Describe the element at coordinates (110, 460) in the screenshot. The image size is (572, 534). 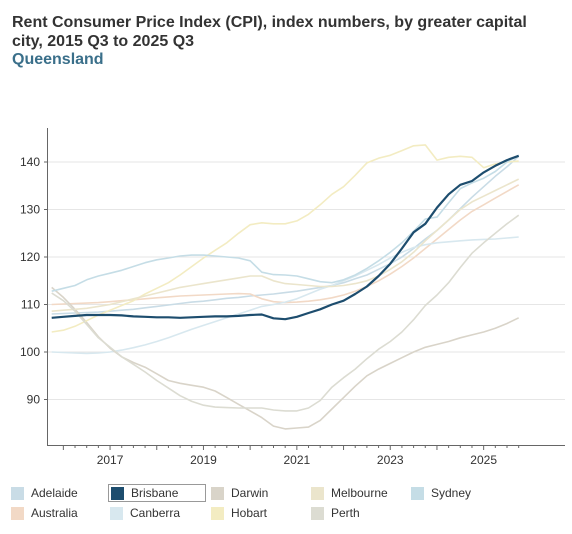
I see `x-tick-label: 2017` at that location.